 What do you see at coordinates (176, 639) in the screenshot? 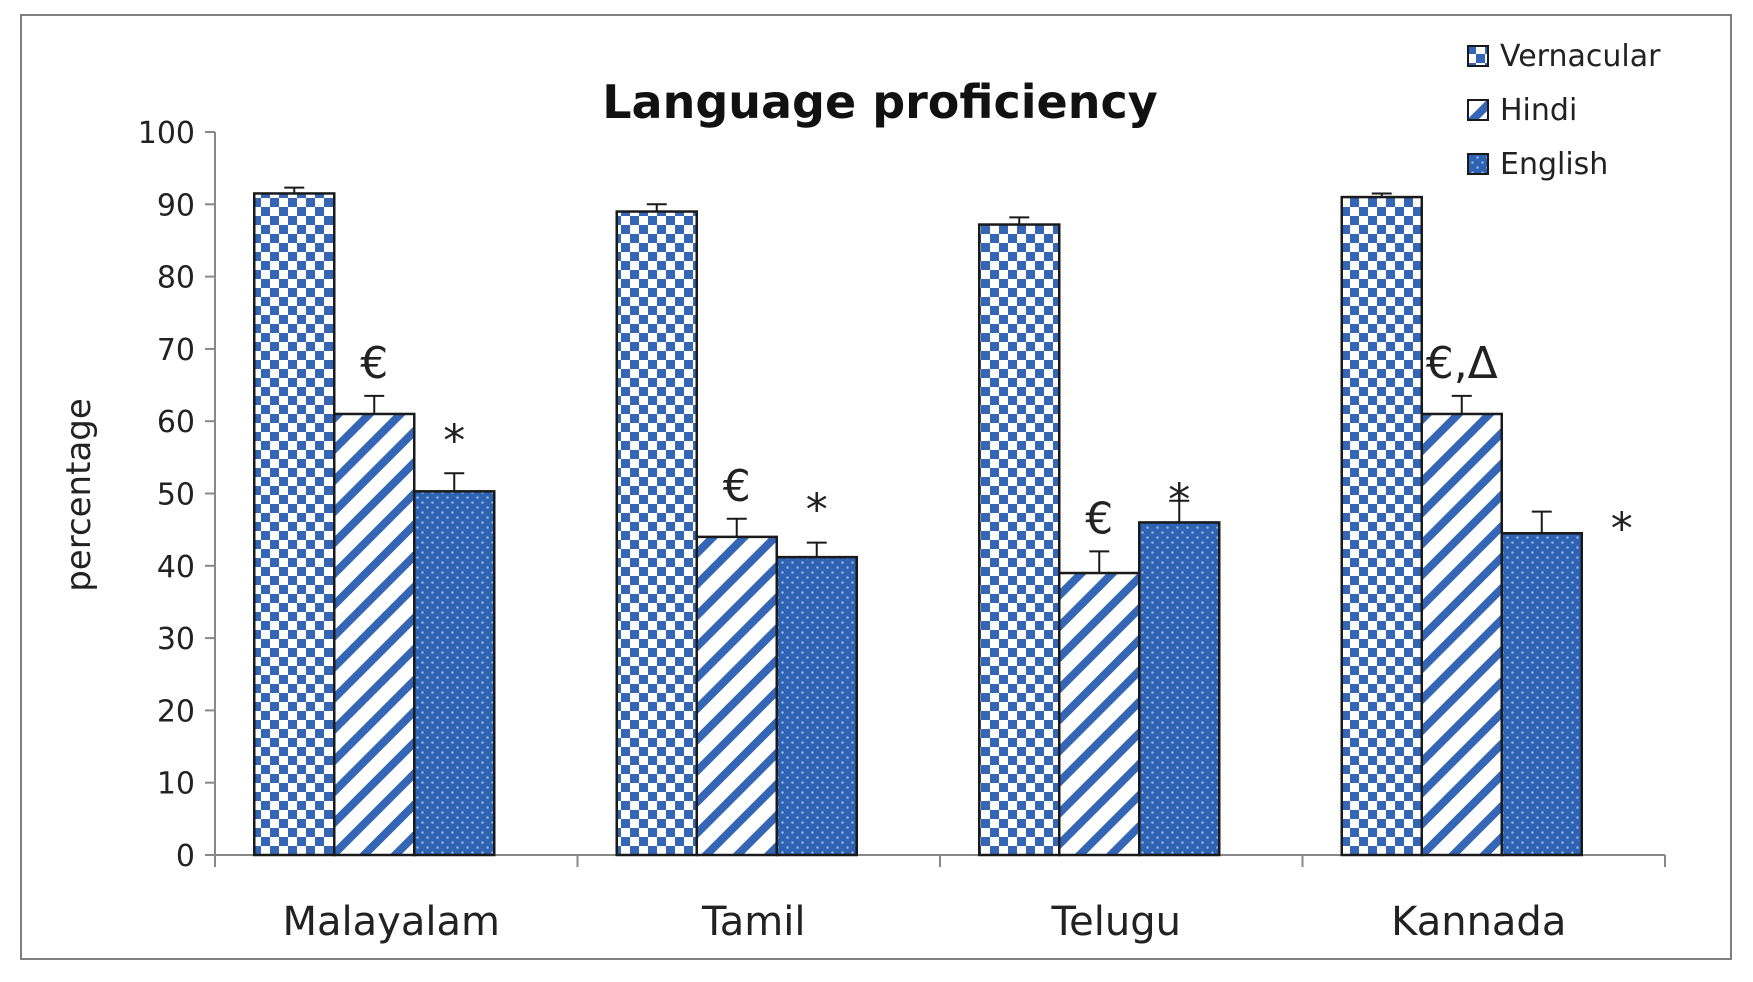
I see `y-tick-label: 30` at bounding box center [176, 639].